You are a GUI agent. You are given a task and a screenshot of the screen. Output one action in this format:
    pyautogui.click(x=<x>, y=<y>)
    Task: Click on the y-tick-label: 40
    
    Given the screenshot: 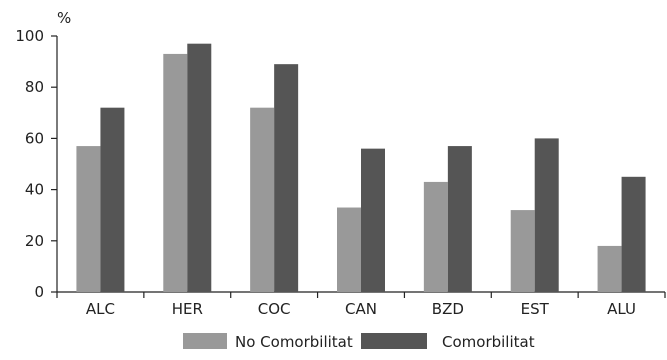 What is the action you would take?
    pyautogui.click(x=34, y=190)
    